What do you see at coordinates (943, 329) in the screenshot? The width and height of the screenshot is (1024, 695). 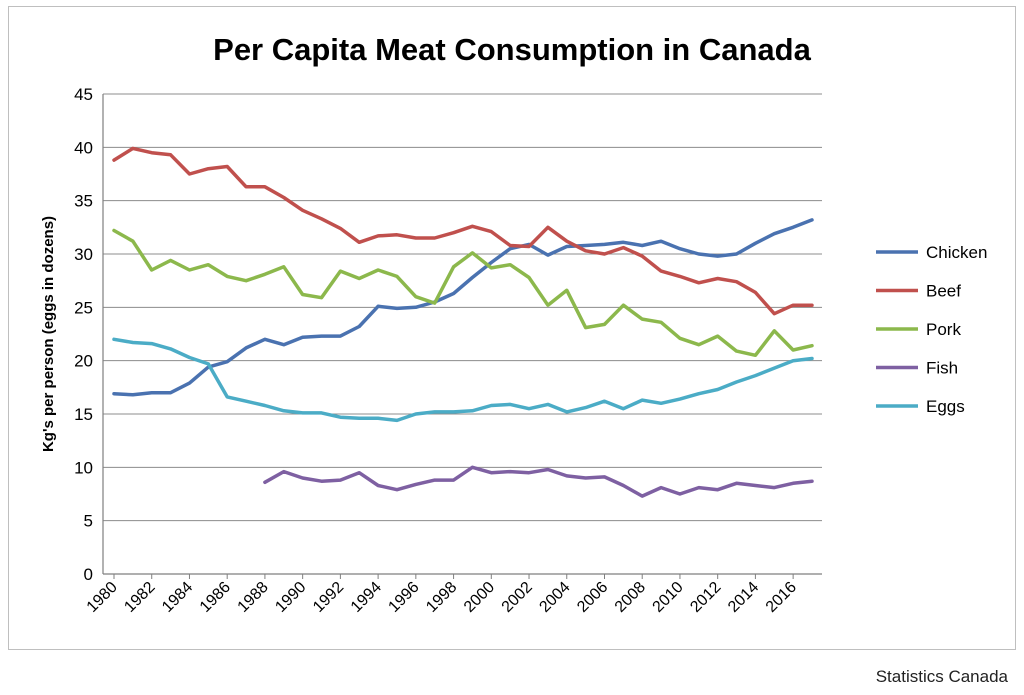 I see `legend-label-pork: Pork` at bounding box center [943, 329].